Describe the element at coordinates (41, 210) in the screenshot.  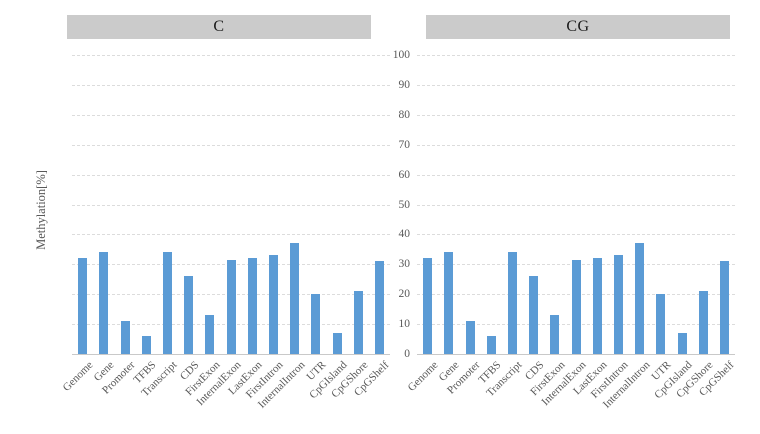
I see `y-axis-title: Methylation[%]` at that location.